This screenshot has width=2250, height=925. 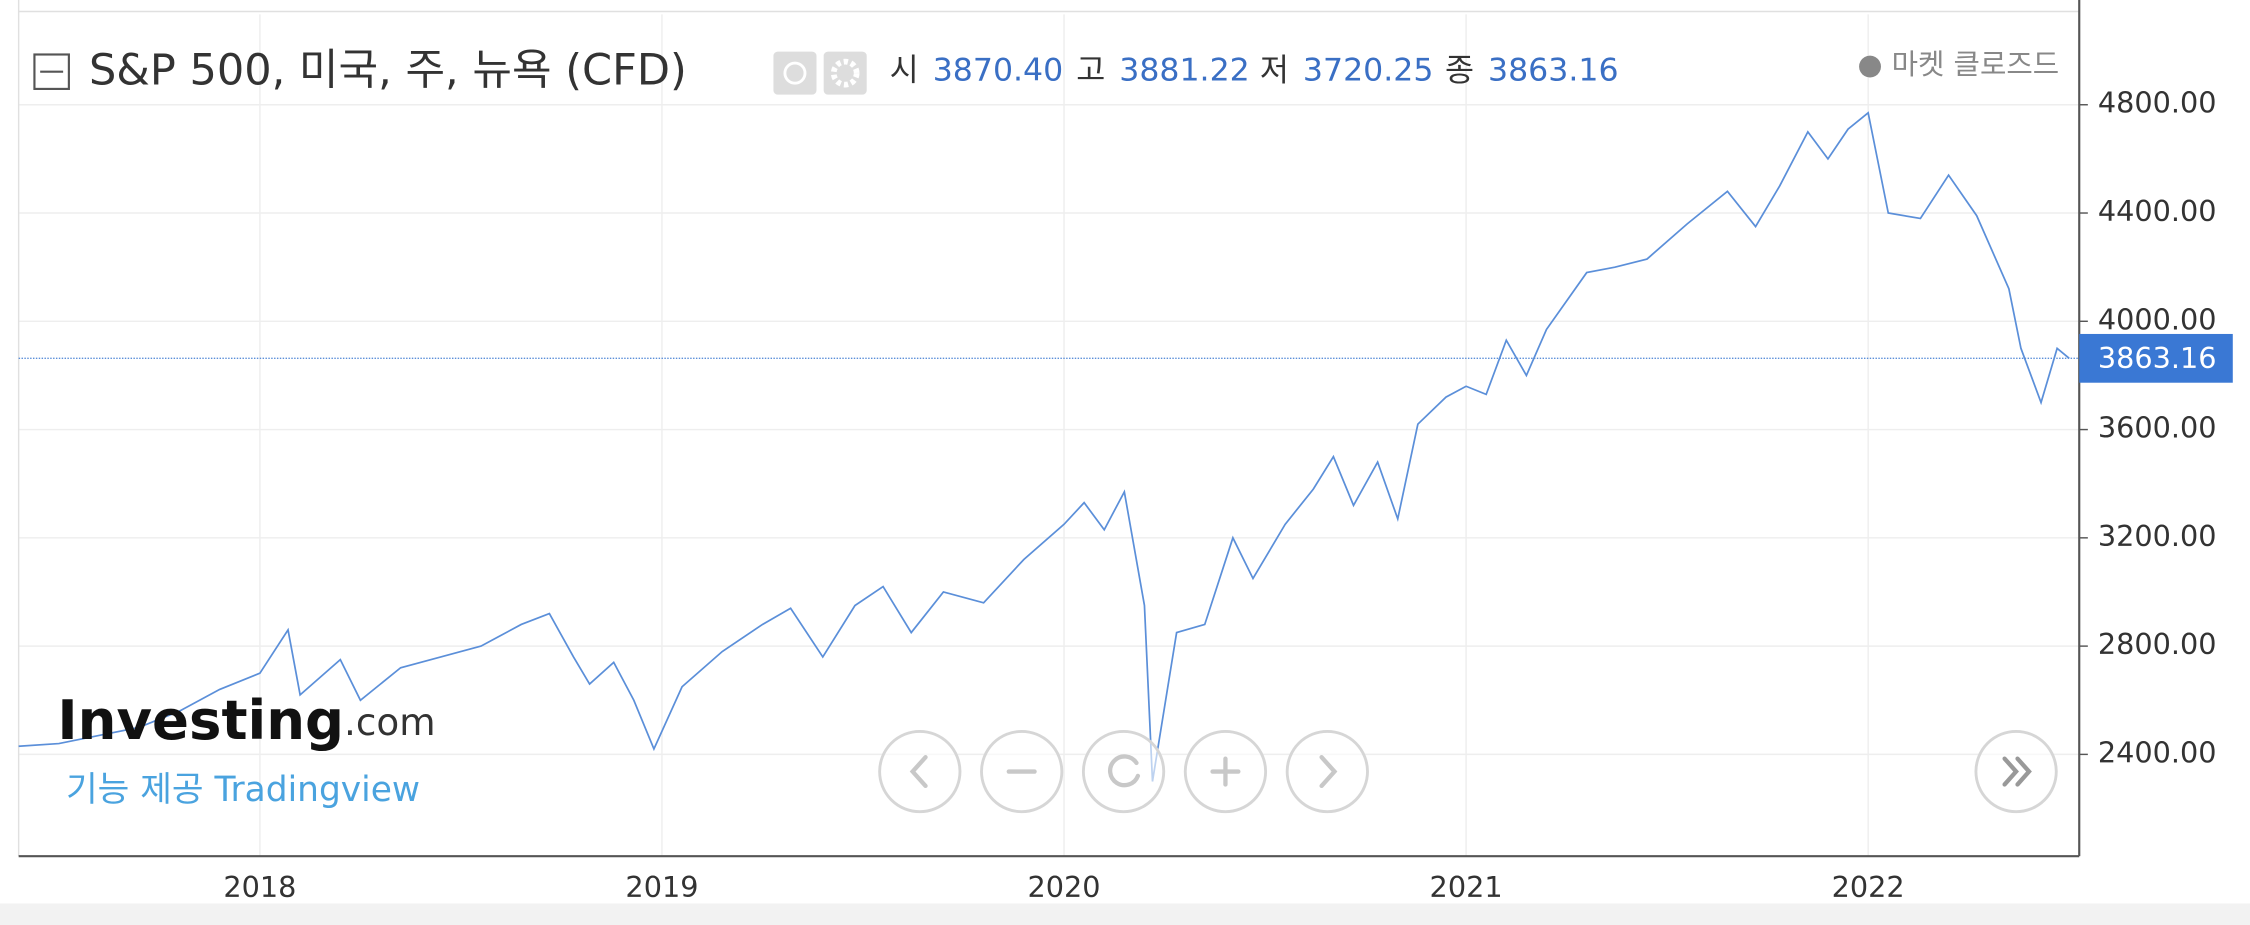 I want to click on ohlc-label: 고, so click(x=1090, y=71).